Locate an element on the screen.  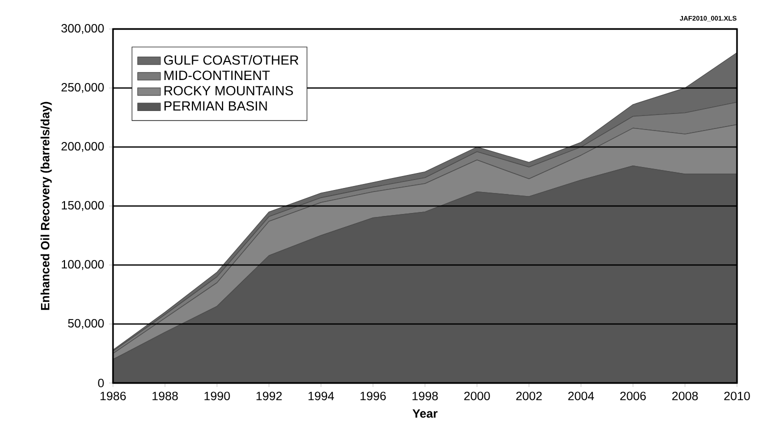
x-tick-label: 1990 is located at coordinates (217, 396).